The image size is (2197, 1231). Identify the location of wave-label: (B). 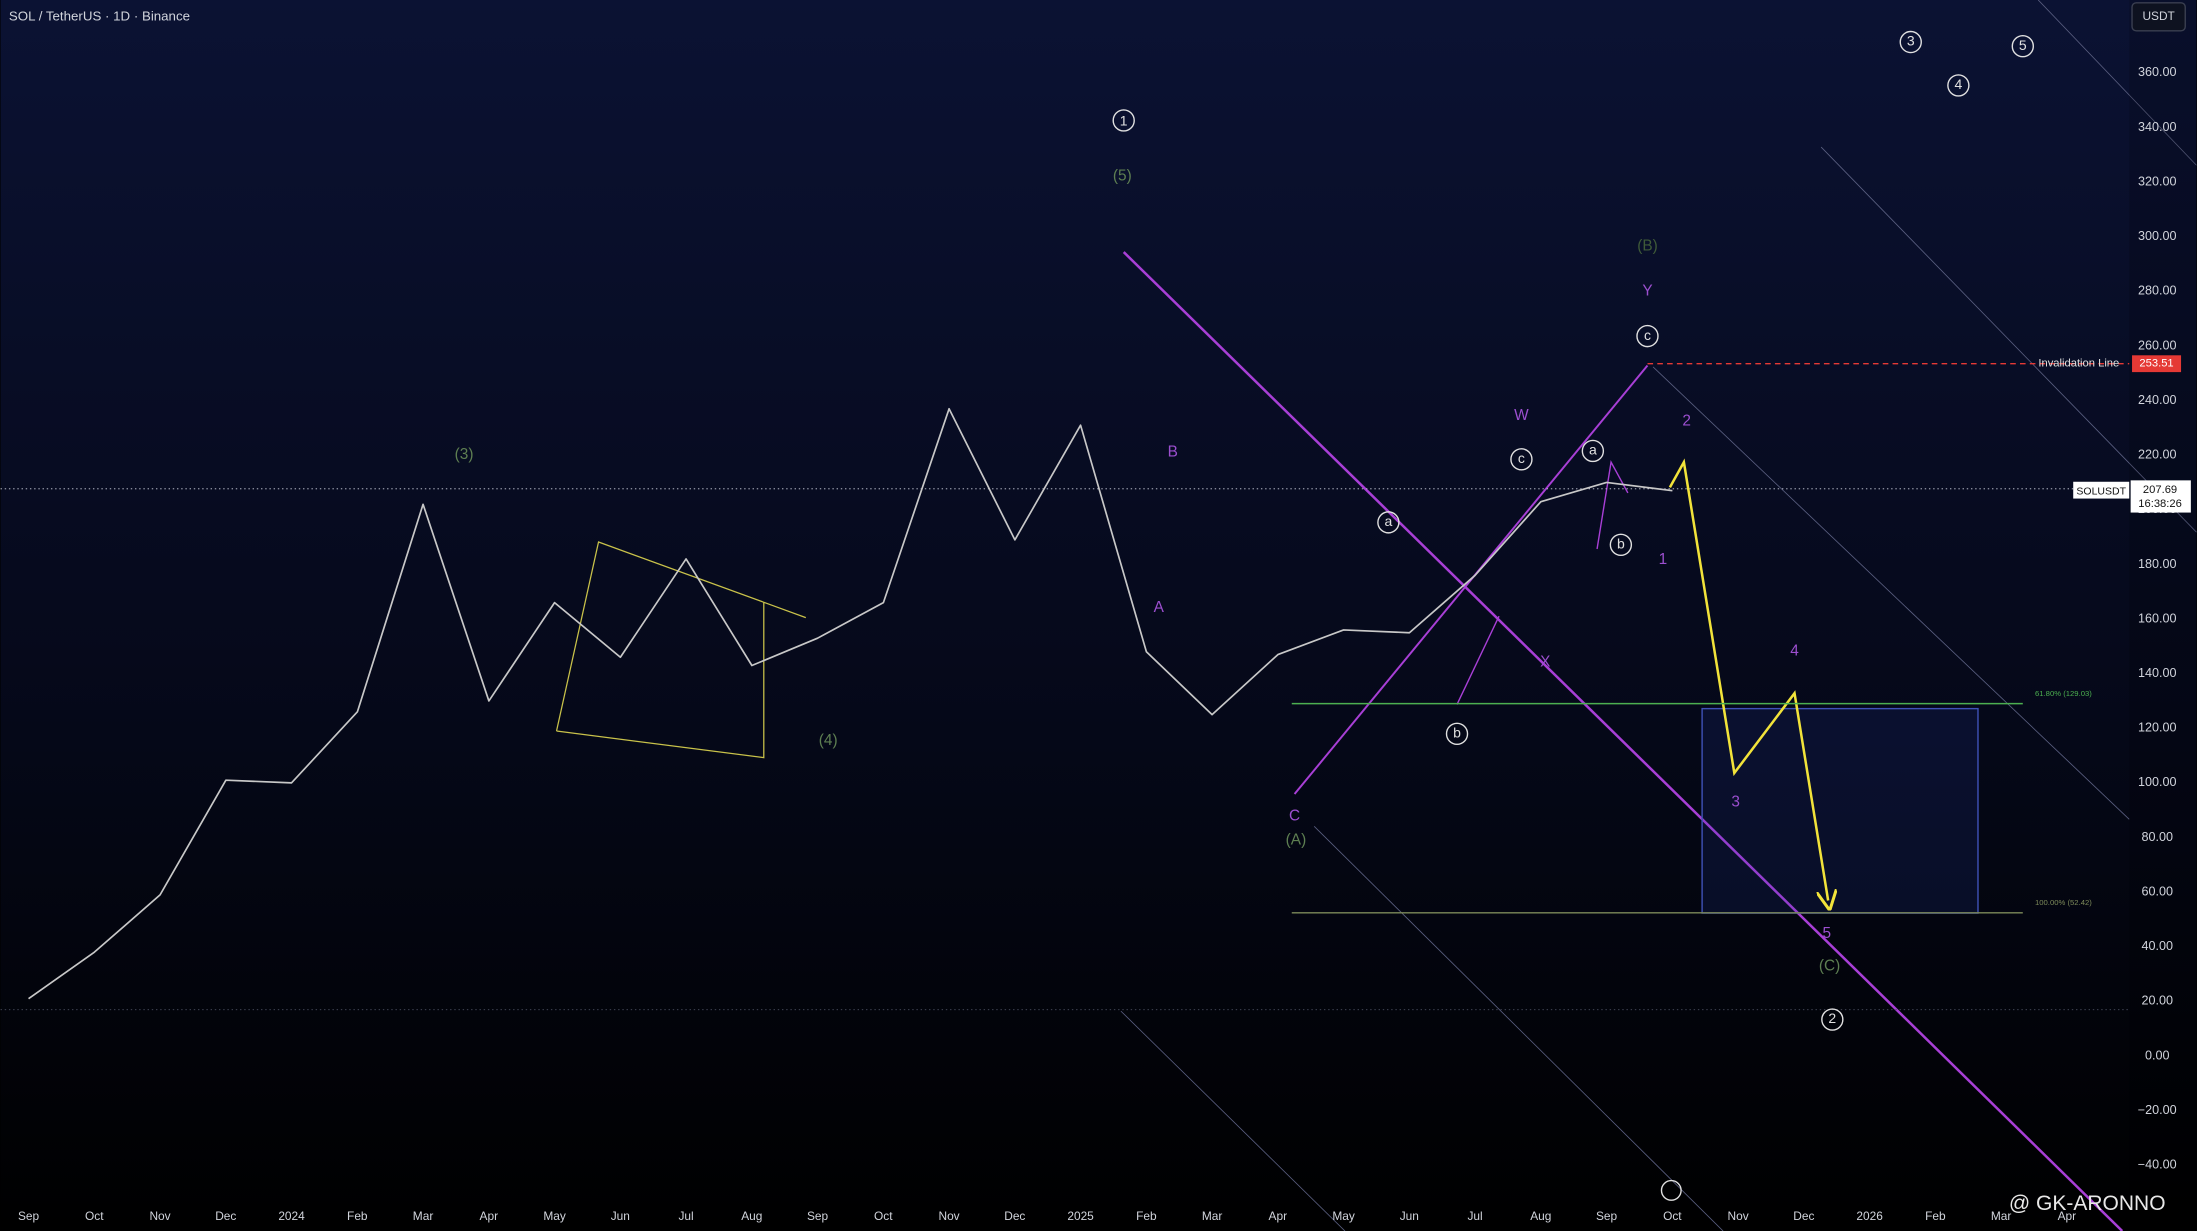
(1647, 246).